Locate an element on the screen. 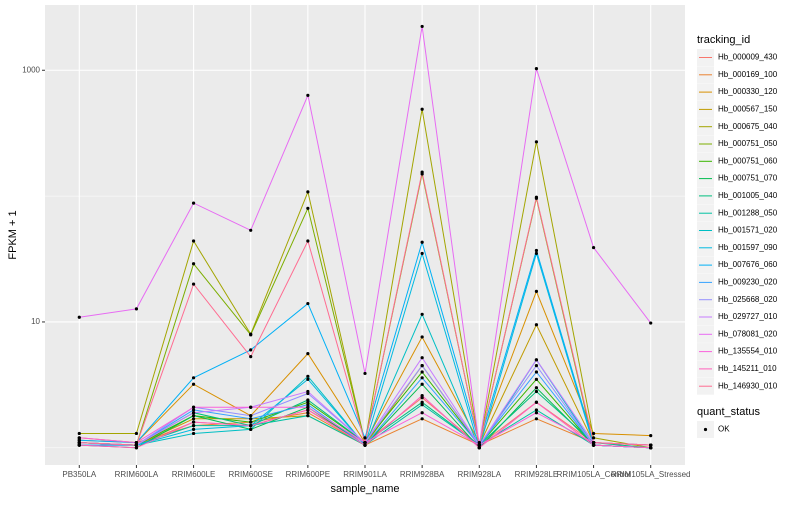 This screenshot has width=800, height=505. legend-label: Hb_078081_020 is located at coordinates (748, 333).